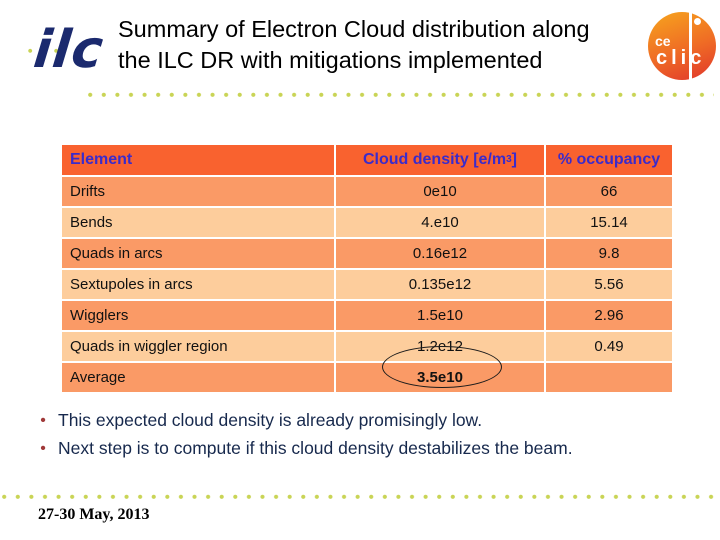 The width and height of the screenshot is (720, 540). Describe the element at coordinates (663, 41) in the screenshot. I see `clic-logo-ce-text: ce` at that location.